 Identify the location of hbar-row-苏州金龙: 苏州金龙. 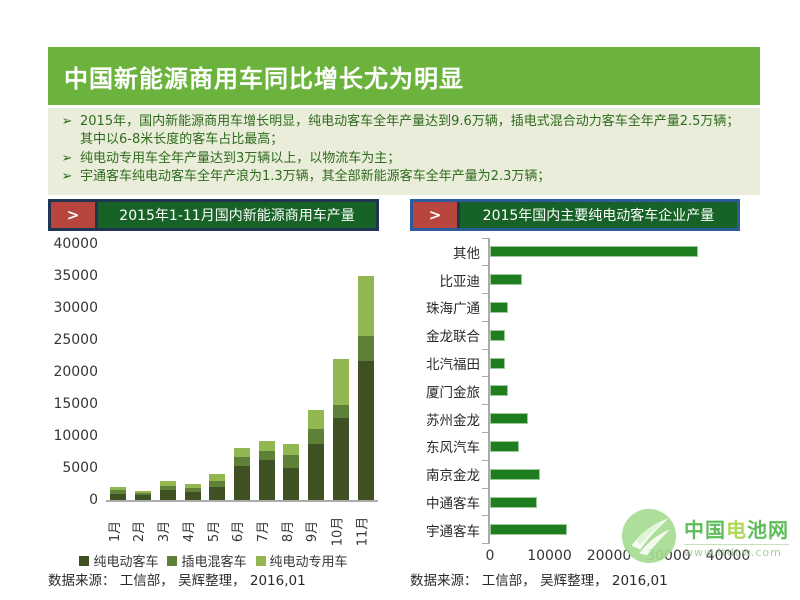
(585, 418).